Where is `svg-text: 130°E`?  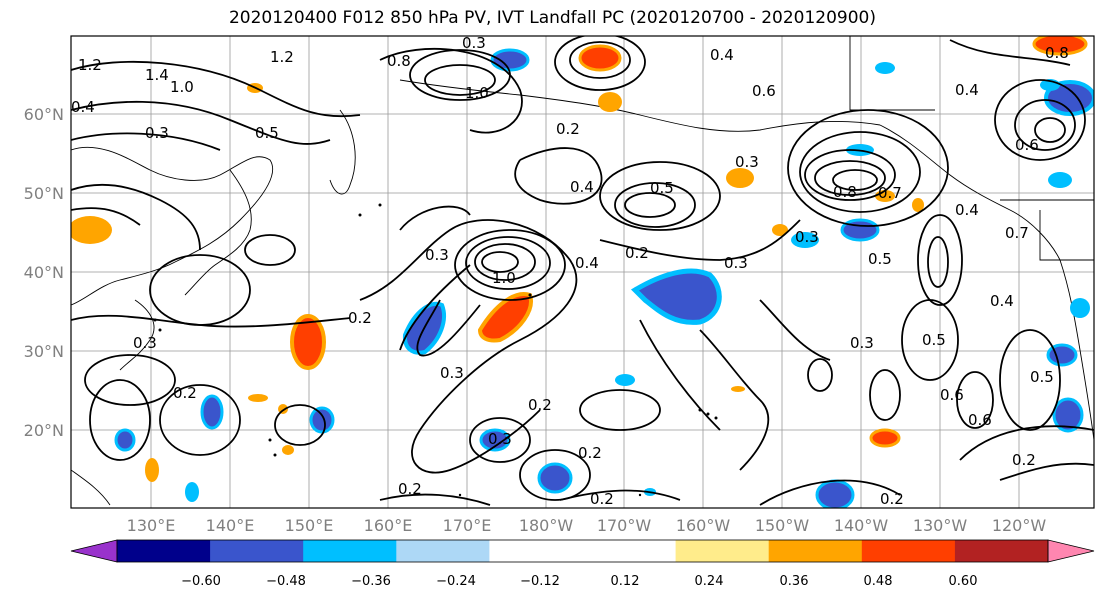 svg-text: 130°E is located at coordinates (151, 525).